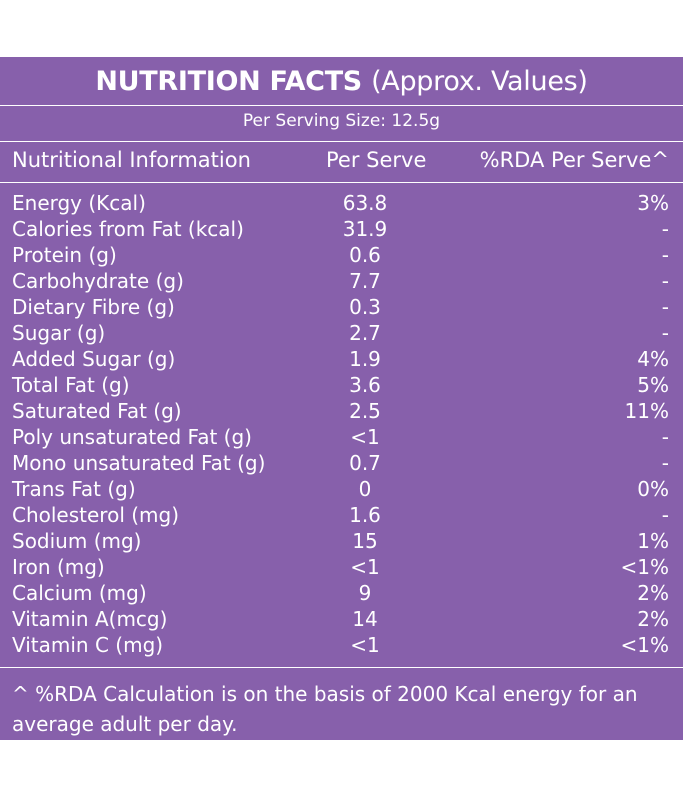 The image size is (683, 800). Describe the element at coordinates (64, 255) in the screenshot. I see `nutrient-name: Protein (g)` at that location.